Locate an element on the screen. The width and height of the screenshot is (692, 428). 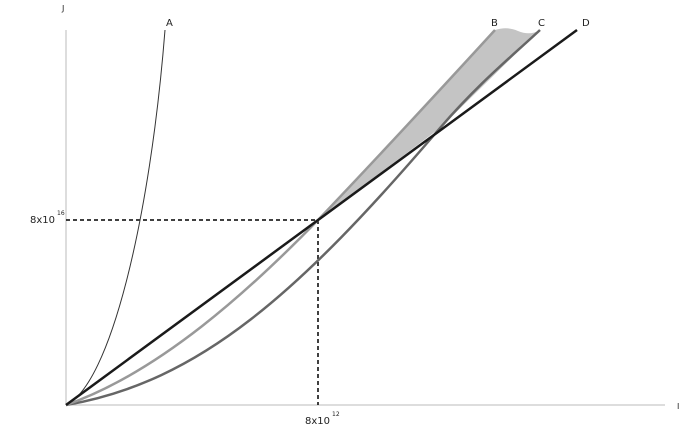
y-axis-label: J is located at coordinates (62, 8).